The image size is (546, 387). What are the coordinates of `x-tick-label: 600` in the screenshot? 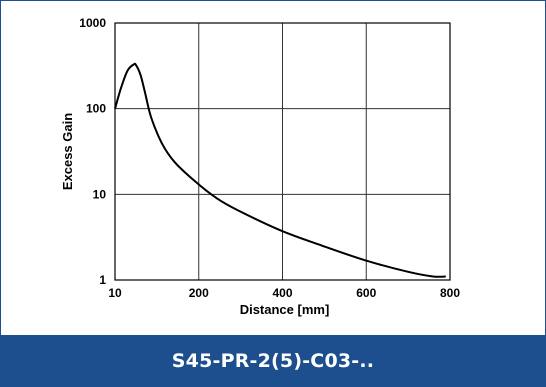 It's located at (366, 293).